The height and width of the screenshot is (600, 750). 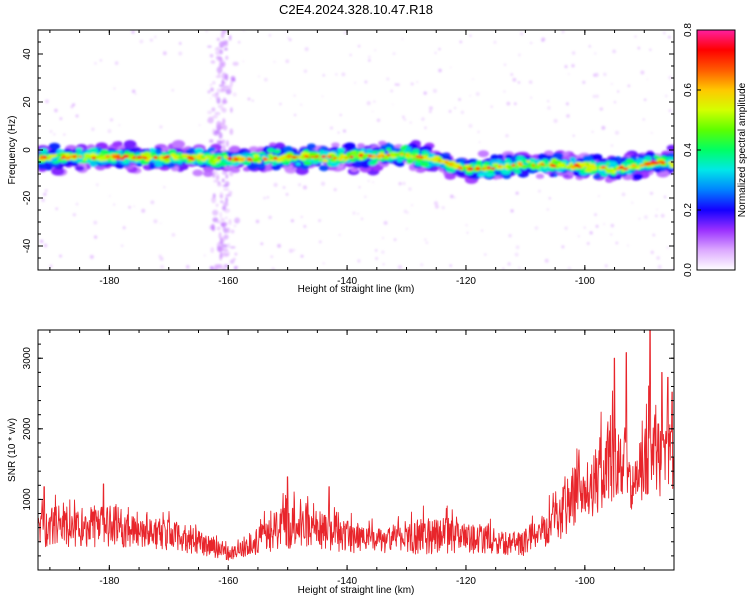 What do you see at coordinates (466, 281) in the screenshot?
I see `x-tick-label: -120` at bounding box center [466, 281].